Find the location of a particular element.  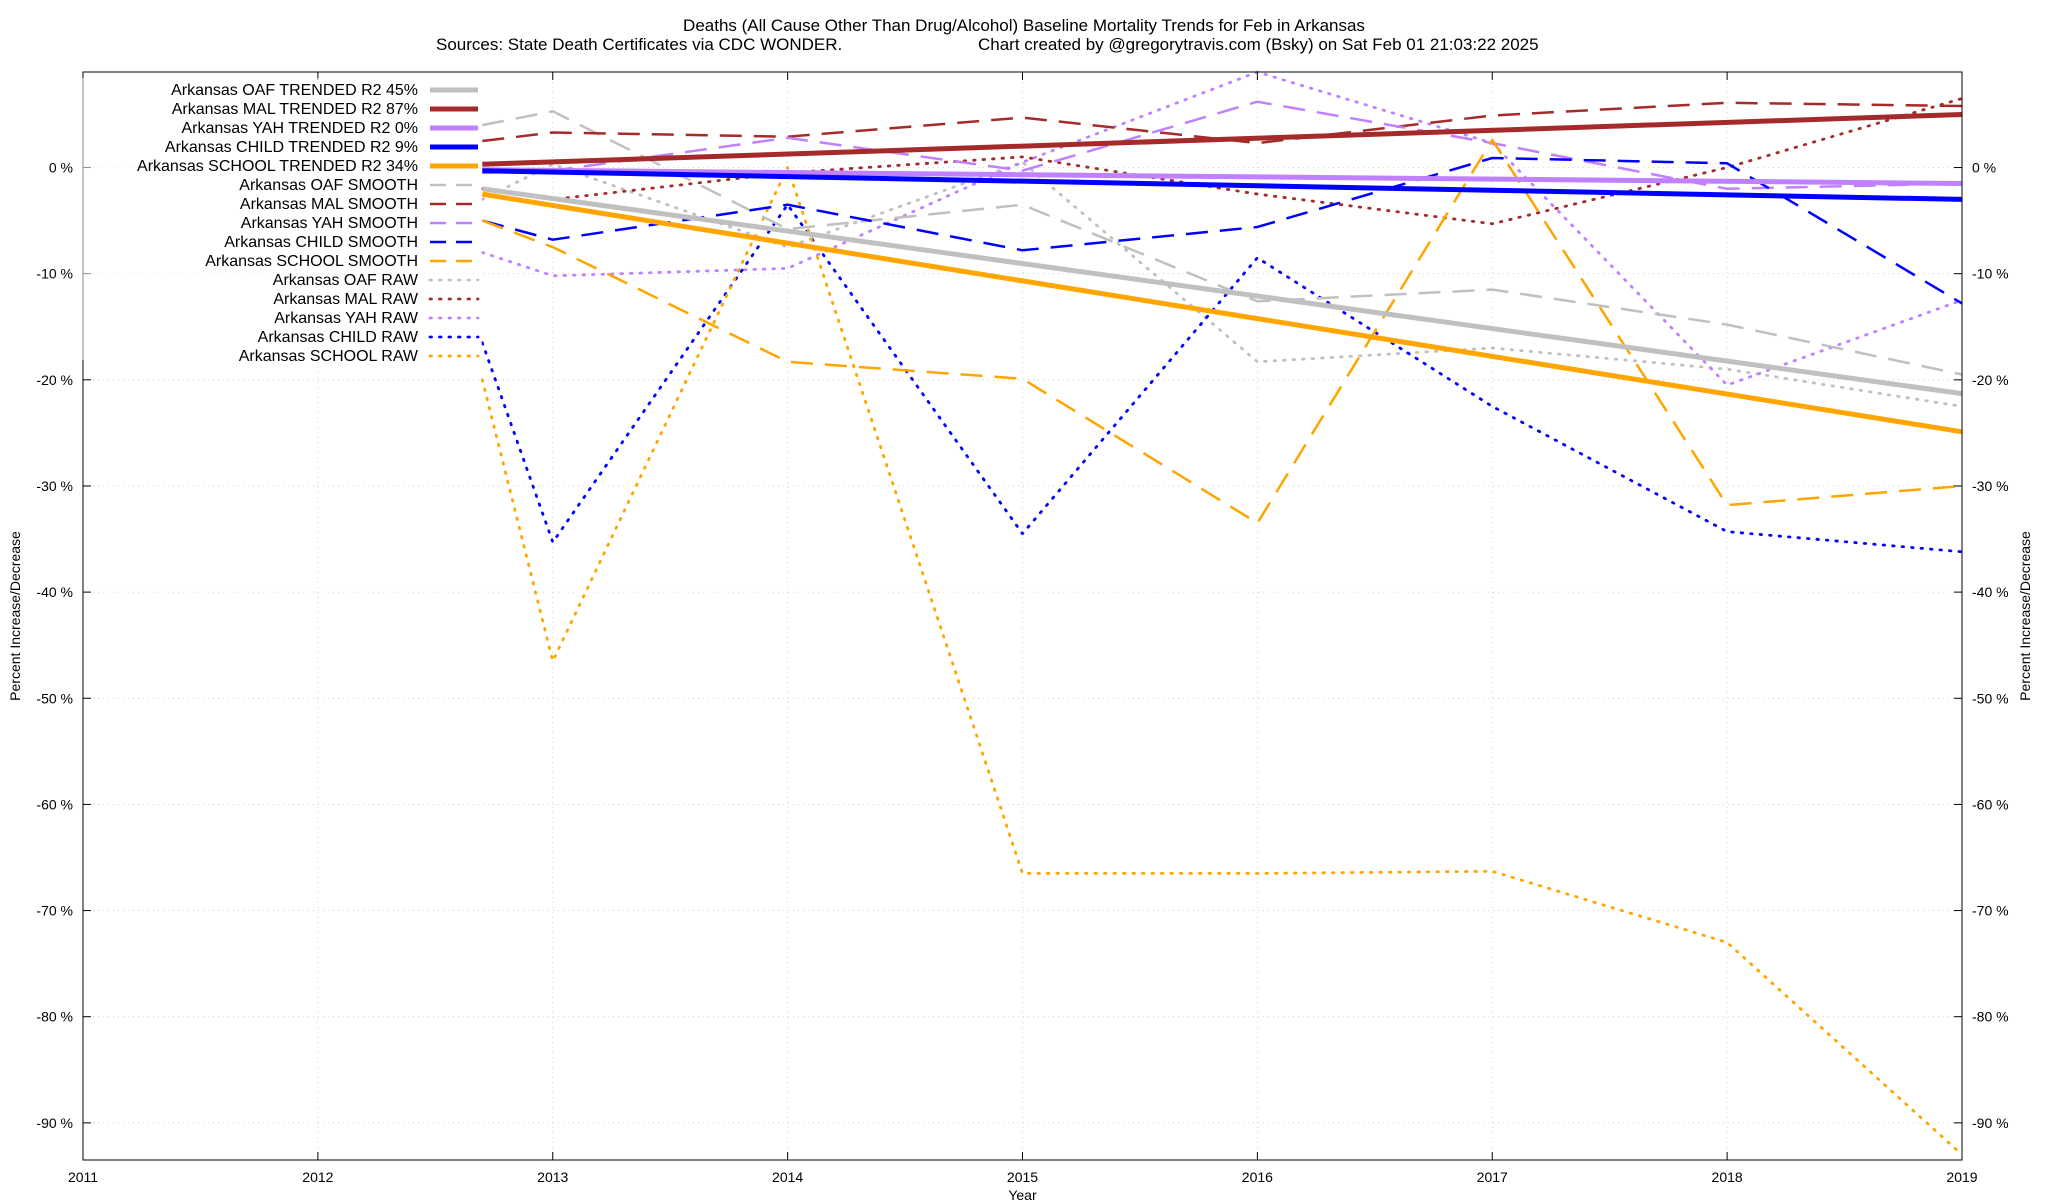

y-tick-label-right: -80 % is located at coordinates (1990, 1017).